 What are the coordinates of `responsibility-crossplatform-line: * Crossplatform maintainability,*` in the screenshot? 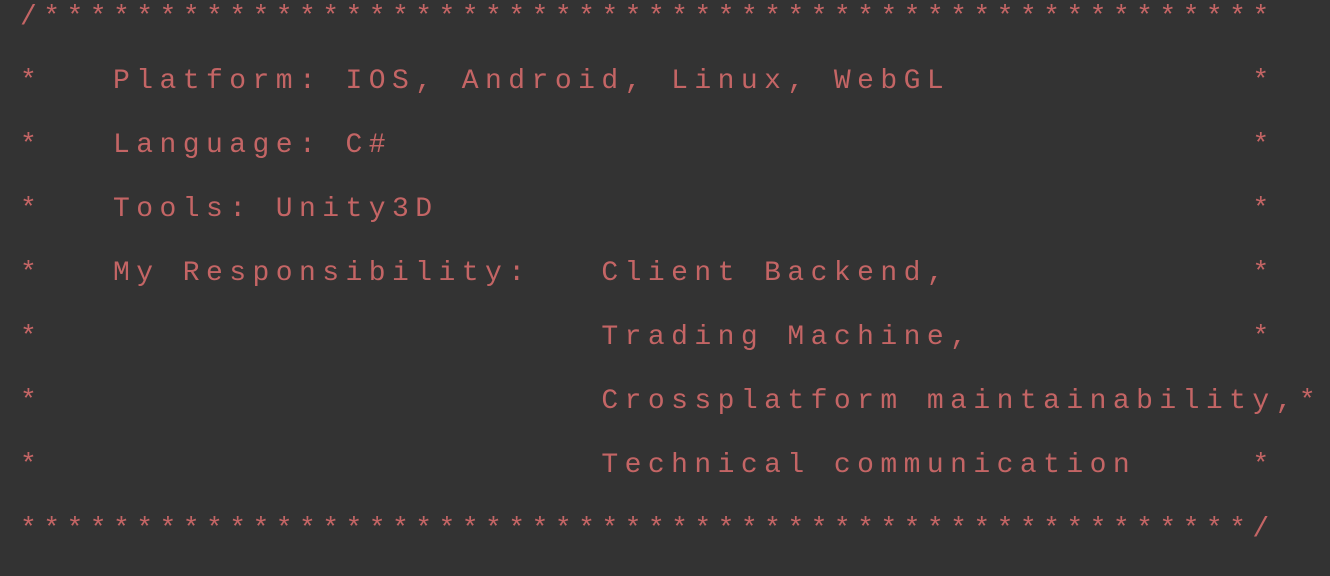 It's located at (671, 401).